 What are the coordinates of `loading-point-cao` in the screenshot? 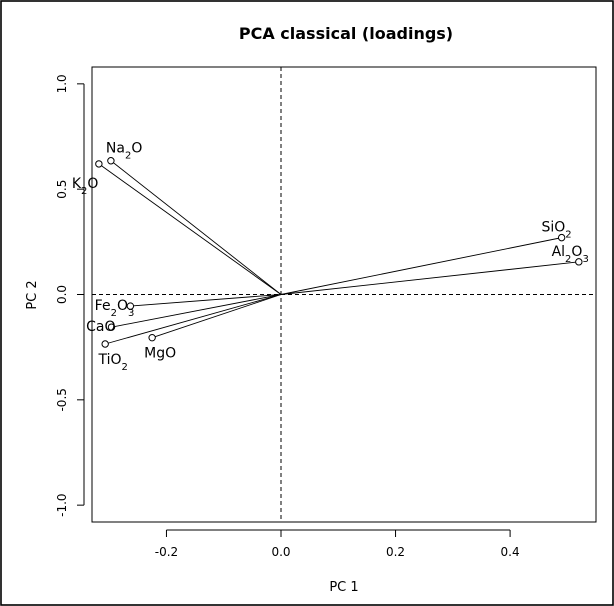 It's located at (111, 327).